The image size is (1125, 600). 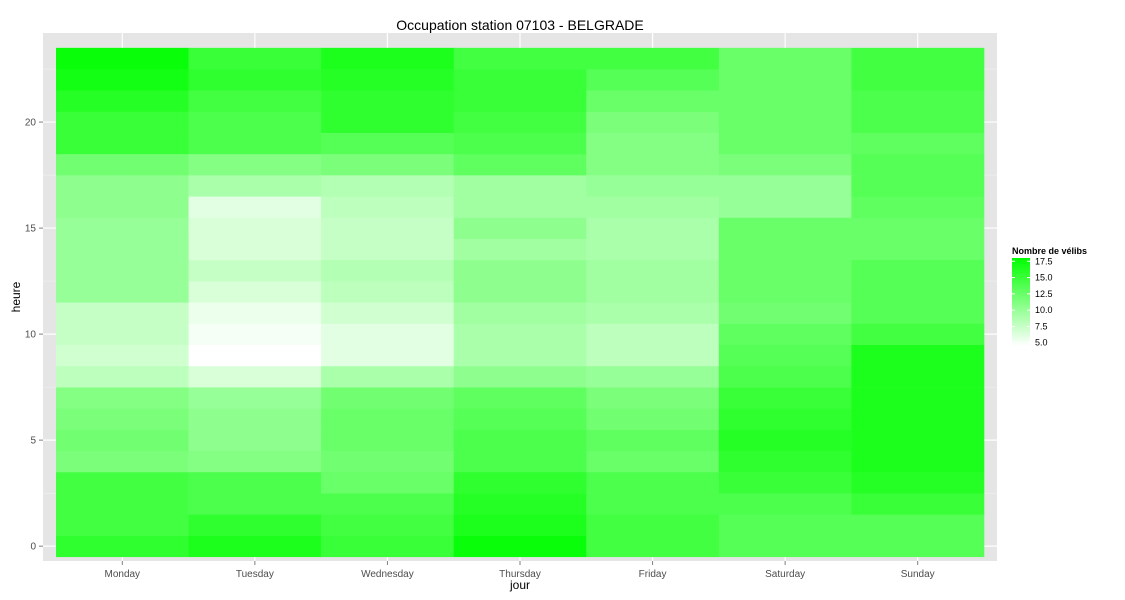 What do you see at coordinates (33, 547) in the screenshot?
I see `y-tick-label: 0` at bounding box center [33, 547].